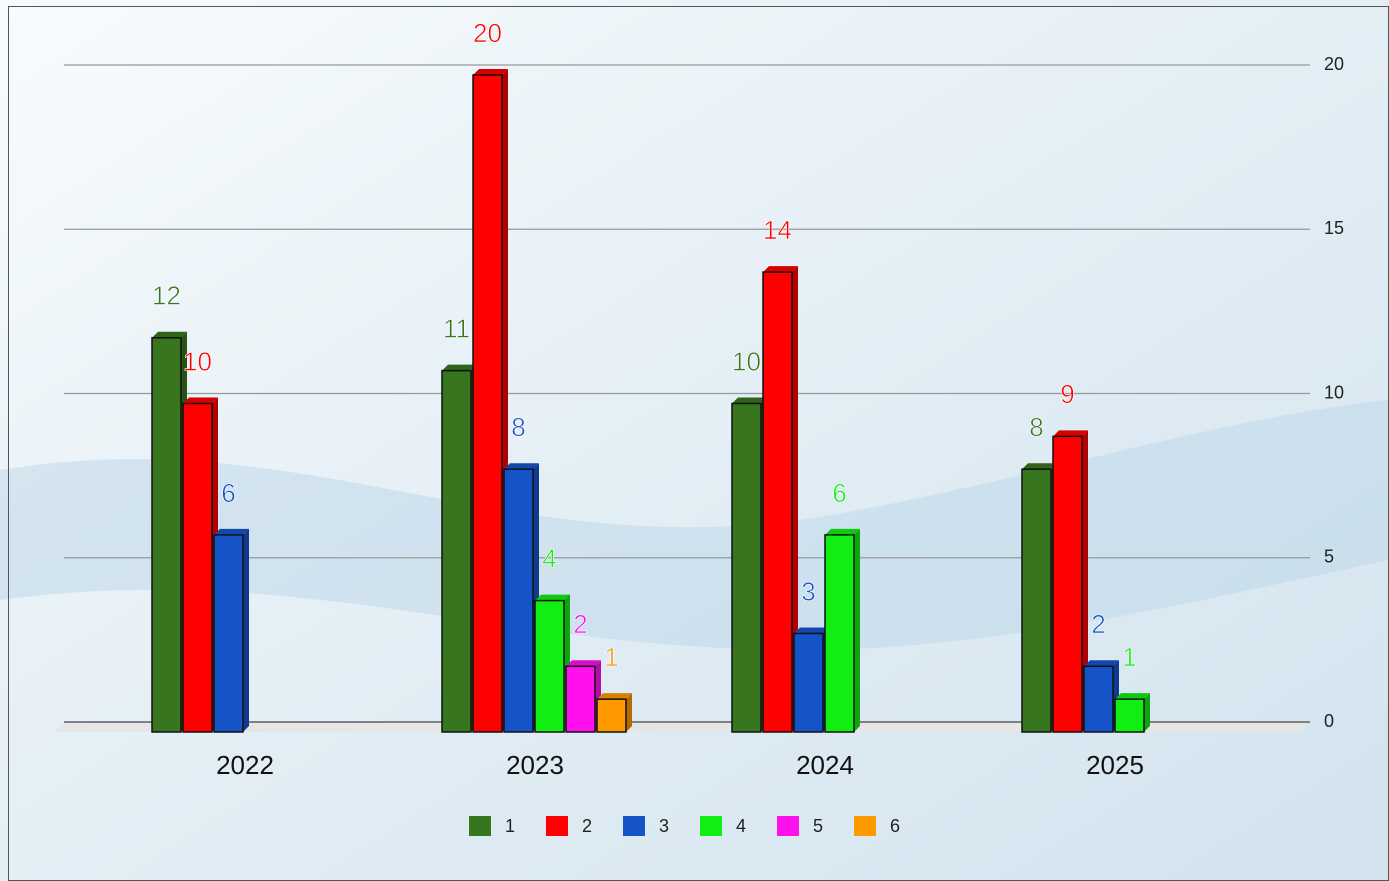  I want to click on data-label: 11, so click(456, 329).